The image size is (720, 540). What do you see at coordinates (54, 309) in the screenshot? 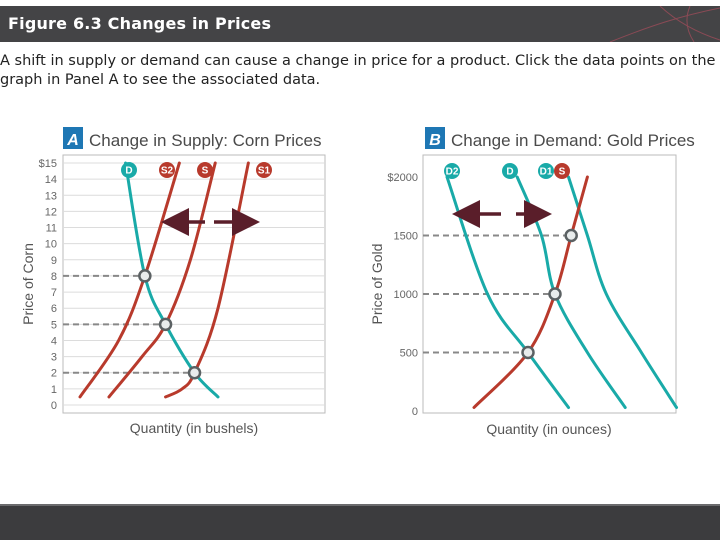
I see `y-tick-label: 6` at bounding box center [54, 309].